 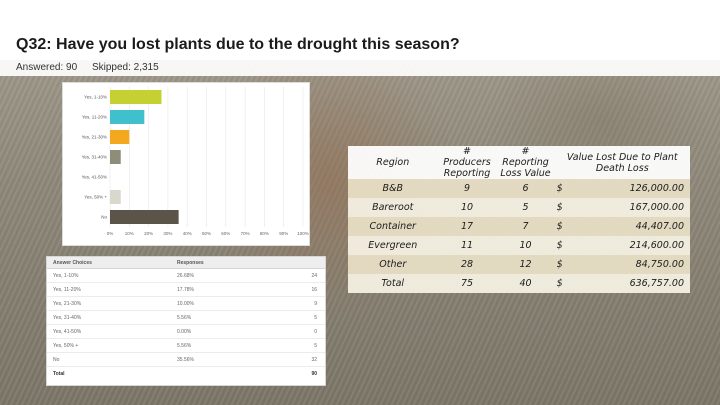 What do you see at coordinates (190, 262) in the screenshot?
I see `responses-header: Responses` at bounding box center [190, 262].